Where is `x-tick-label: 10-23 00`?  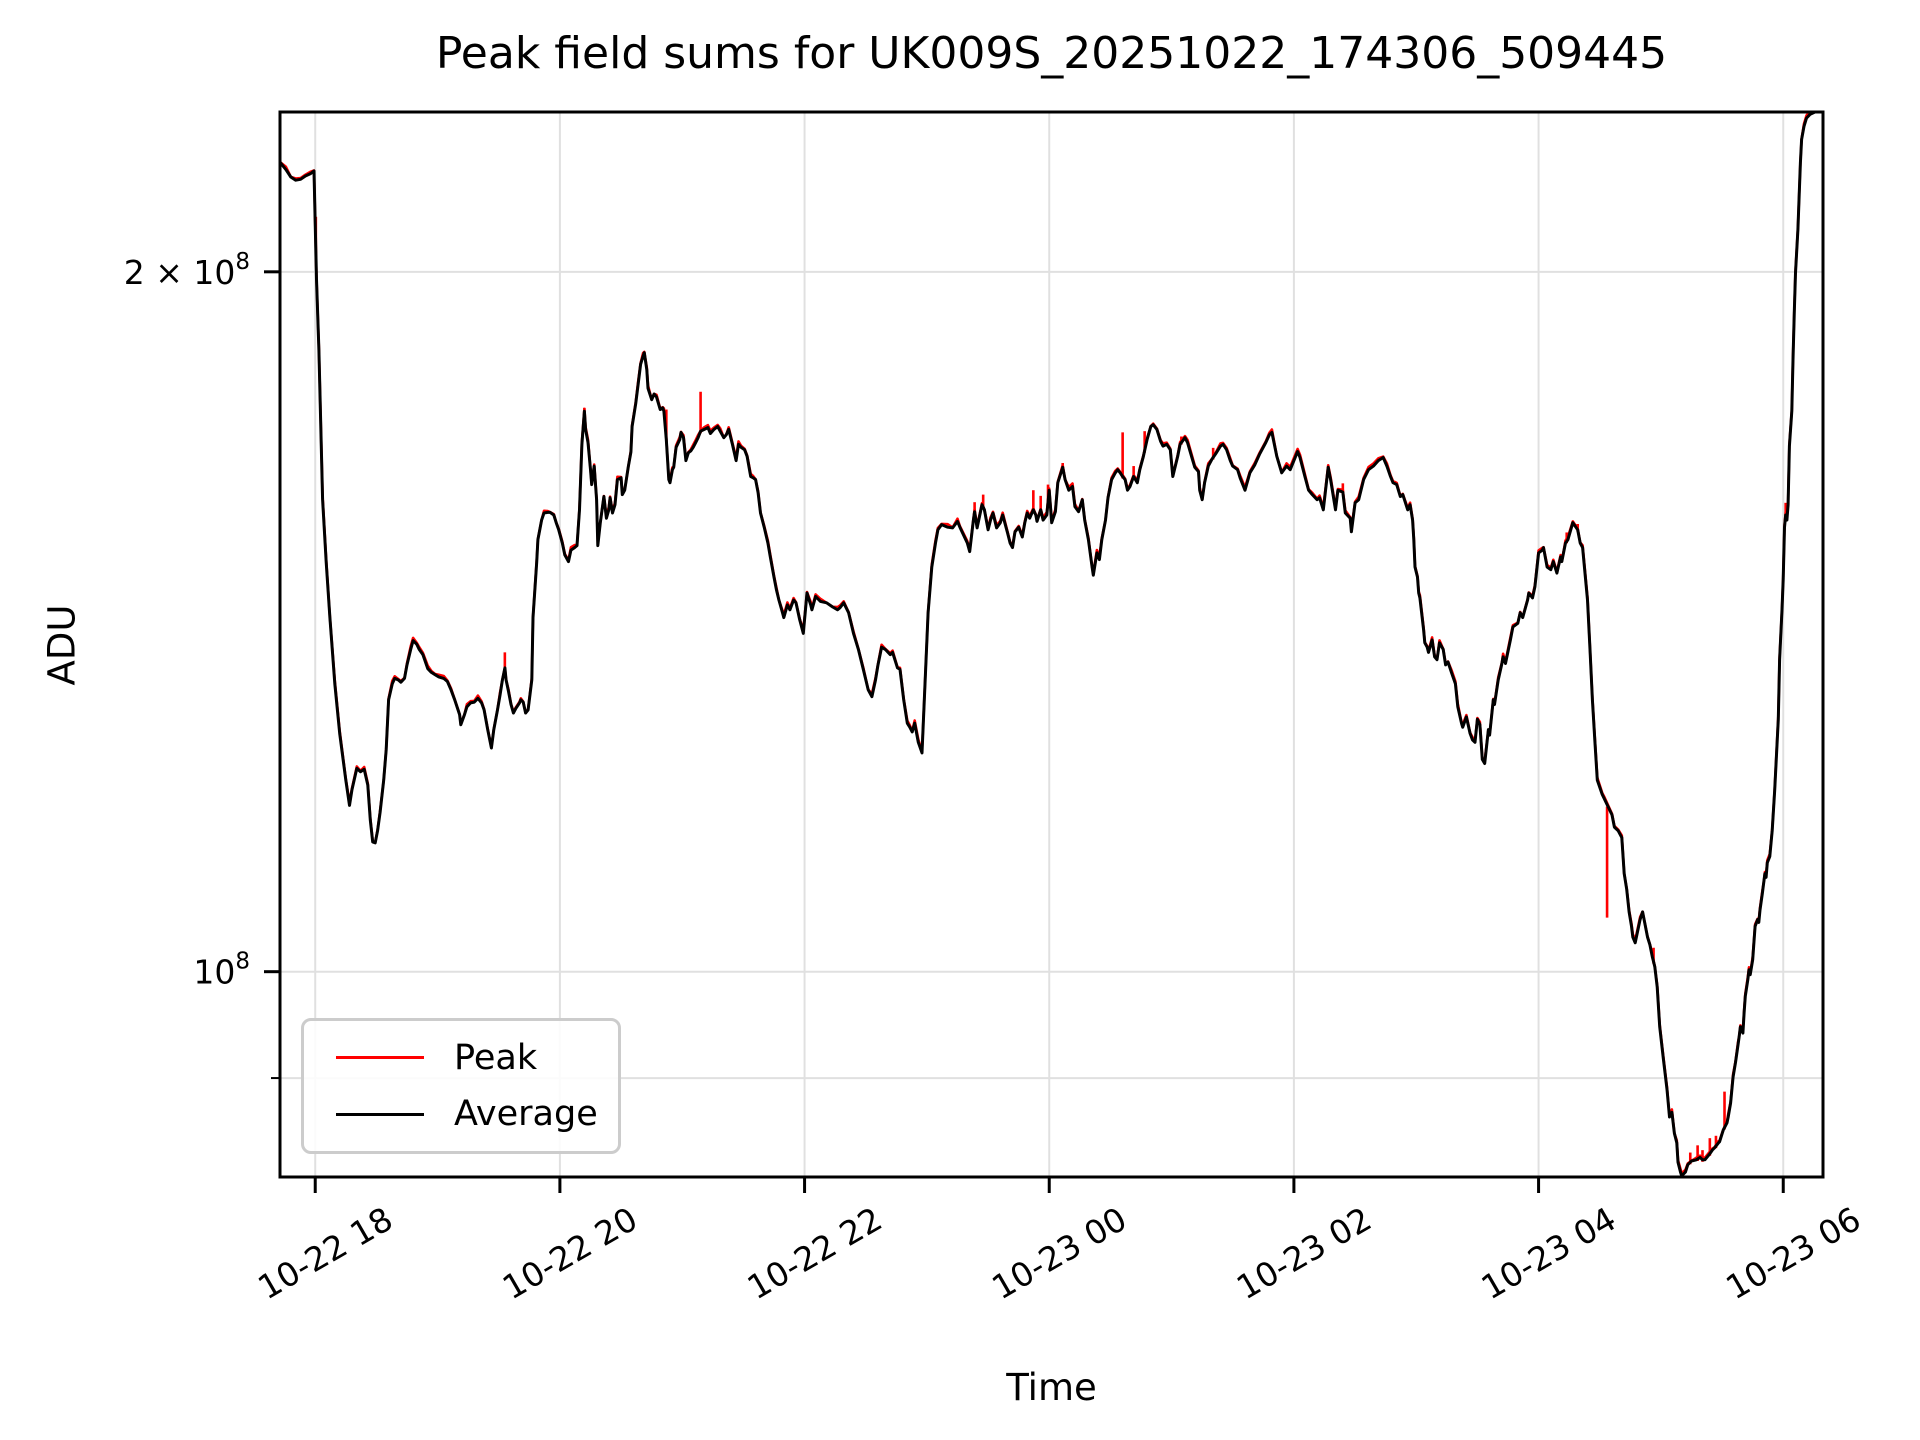 x-tick-label: 10-23 00 is located at coordinates (1059, 1253).